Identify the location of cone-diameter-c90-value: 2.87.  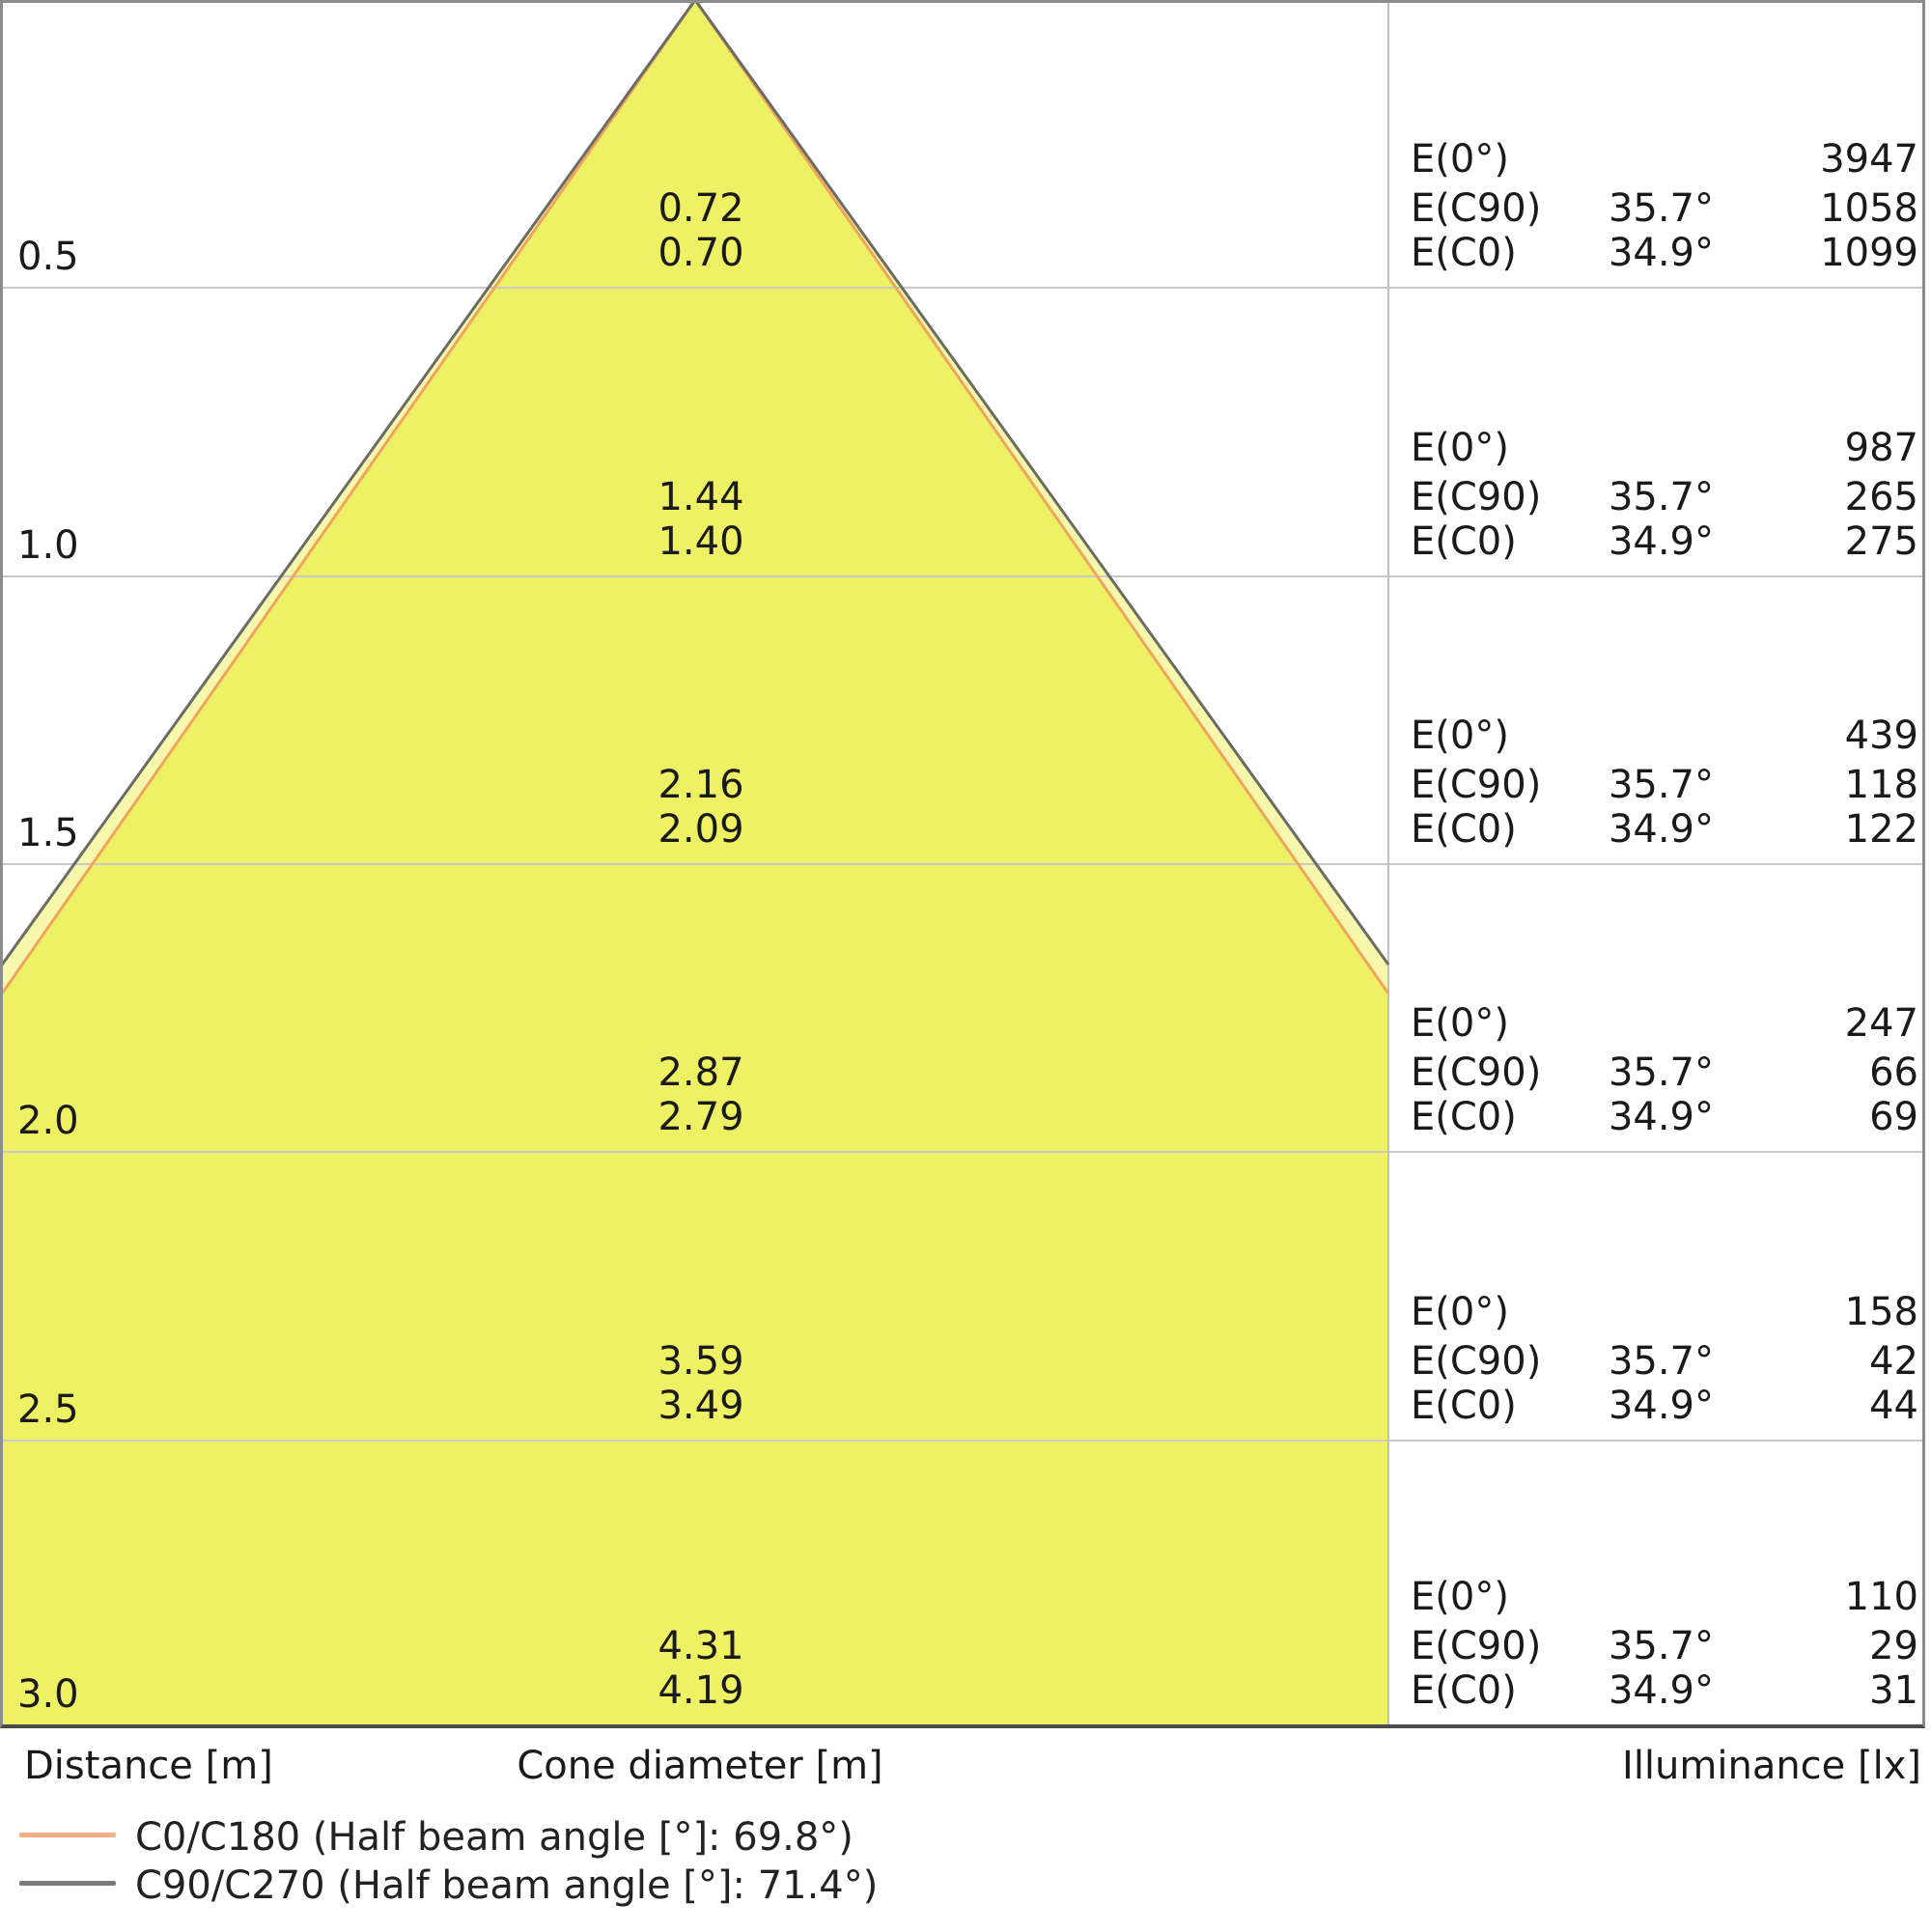
(701, 1073).